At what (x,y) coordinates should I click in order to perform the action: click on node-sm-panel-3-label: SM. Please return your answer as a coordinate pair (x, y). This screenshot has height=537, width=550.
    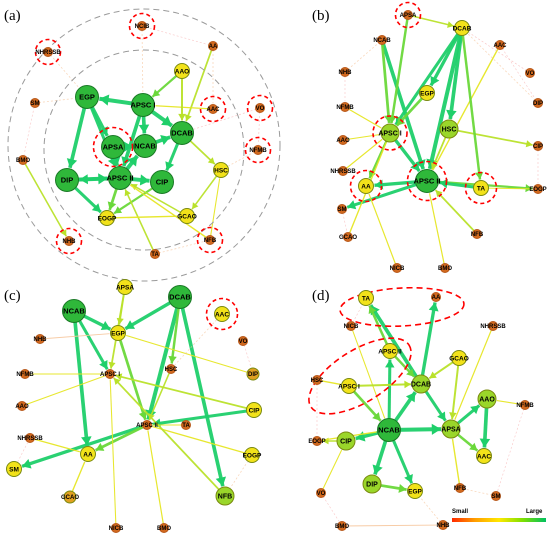
    Looking at the image, I should click on (14, 469).